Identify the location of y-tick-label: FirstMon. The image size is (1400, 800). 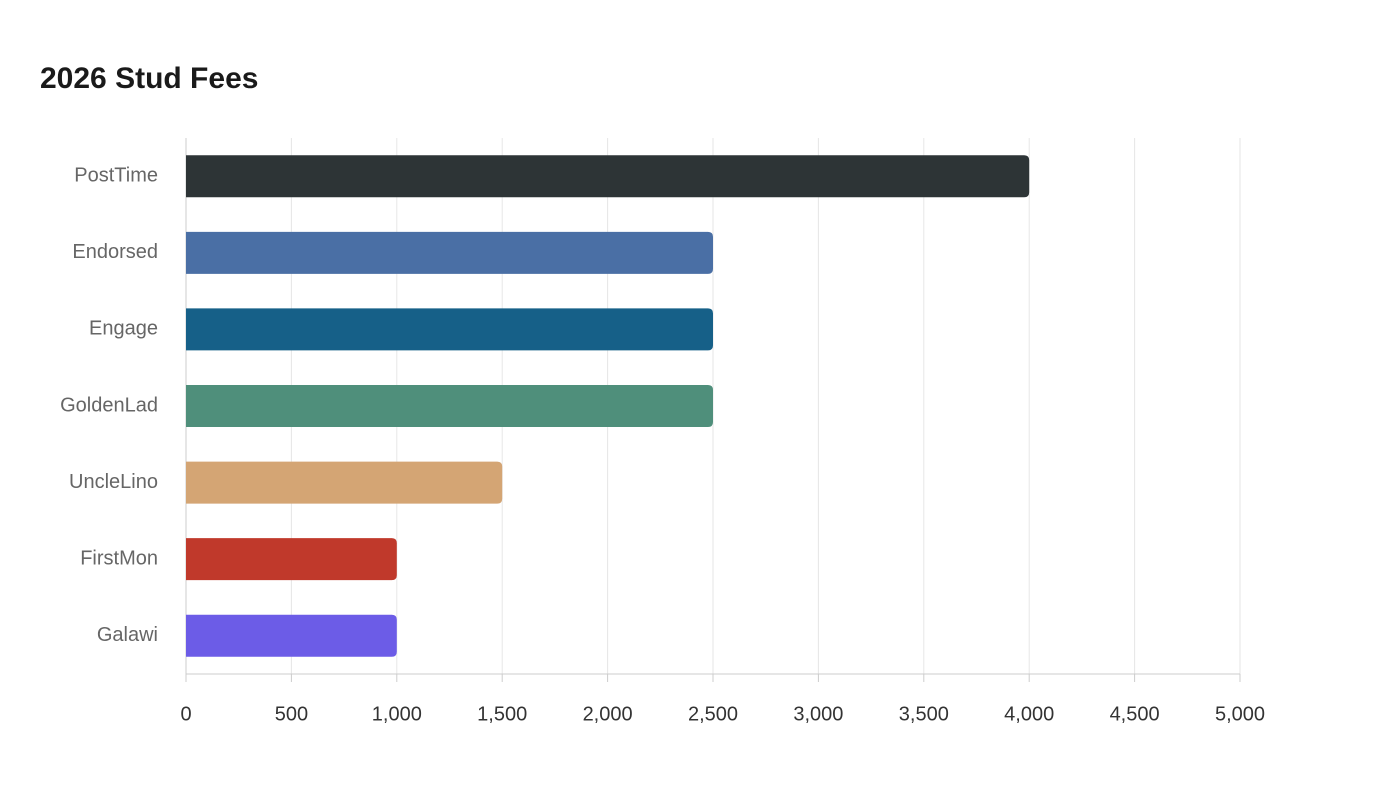
(119, 558).